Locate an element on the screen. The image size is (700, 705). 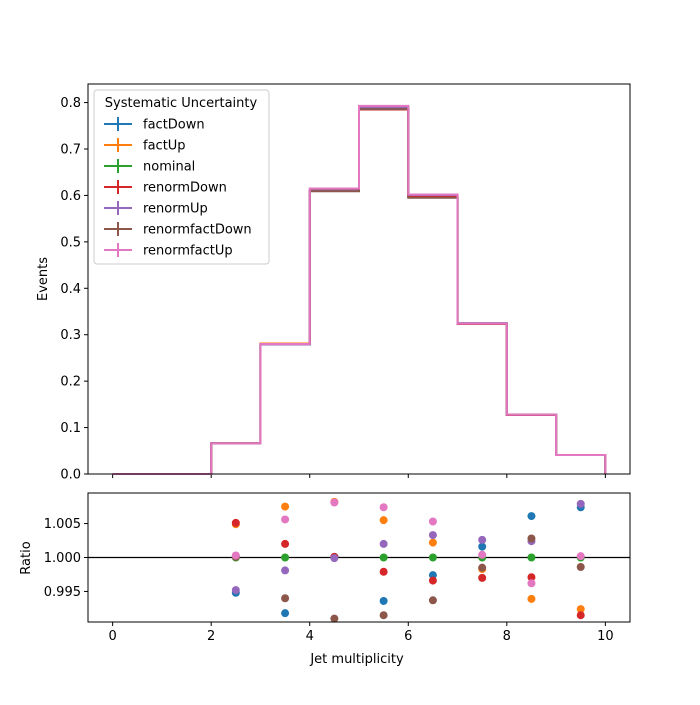
x-axis-title: Jet multiplicity is located at coordinates (356, 659).